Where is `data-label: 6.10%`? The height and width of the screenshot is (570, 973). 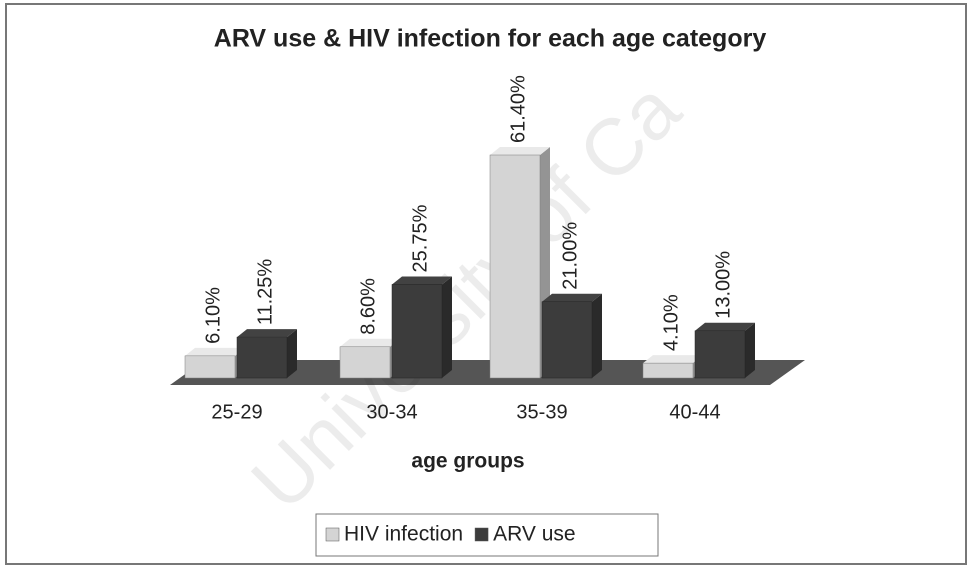
data-label: 6.10% is located at coordinates (213, 315).